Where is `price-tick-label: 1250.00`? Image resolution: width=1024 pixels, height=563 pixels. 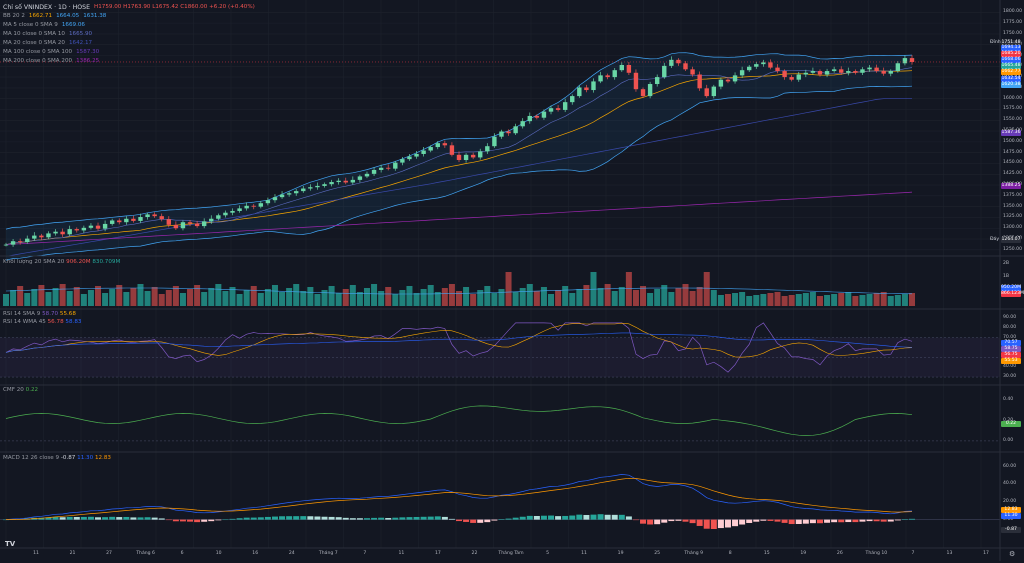 price-tick-label: 1250.00 is located at coordinates (1012, 249).